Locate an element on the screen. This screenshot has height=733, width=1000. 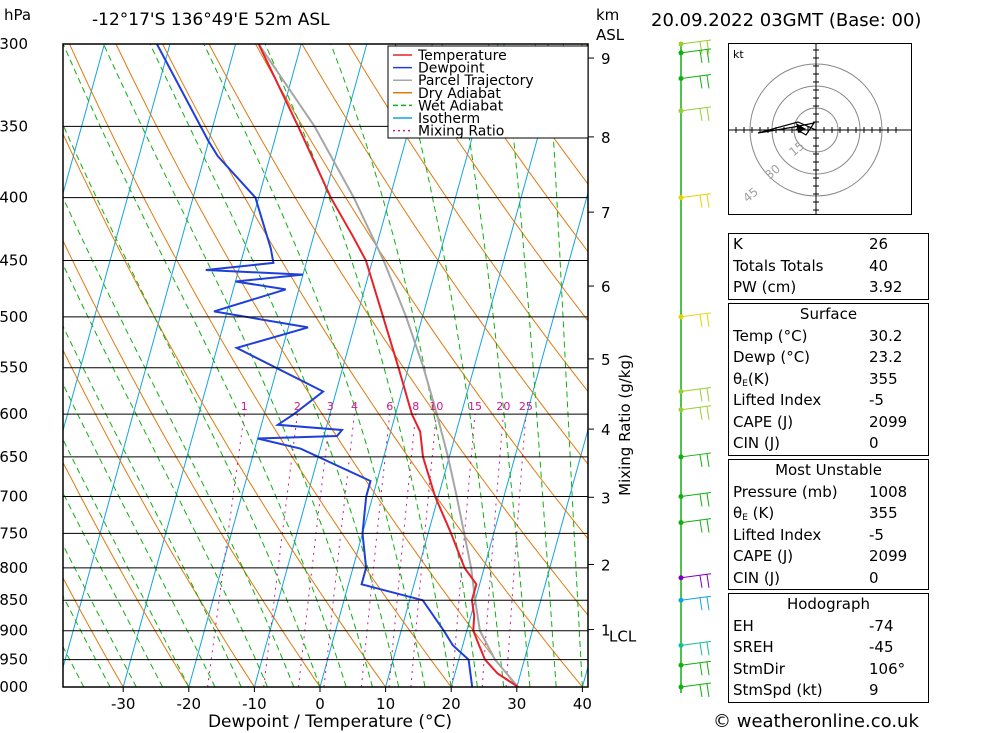
pressure-tick-label: 950 is located at coordinates (14, 660).